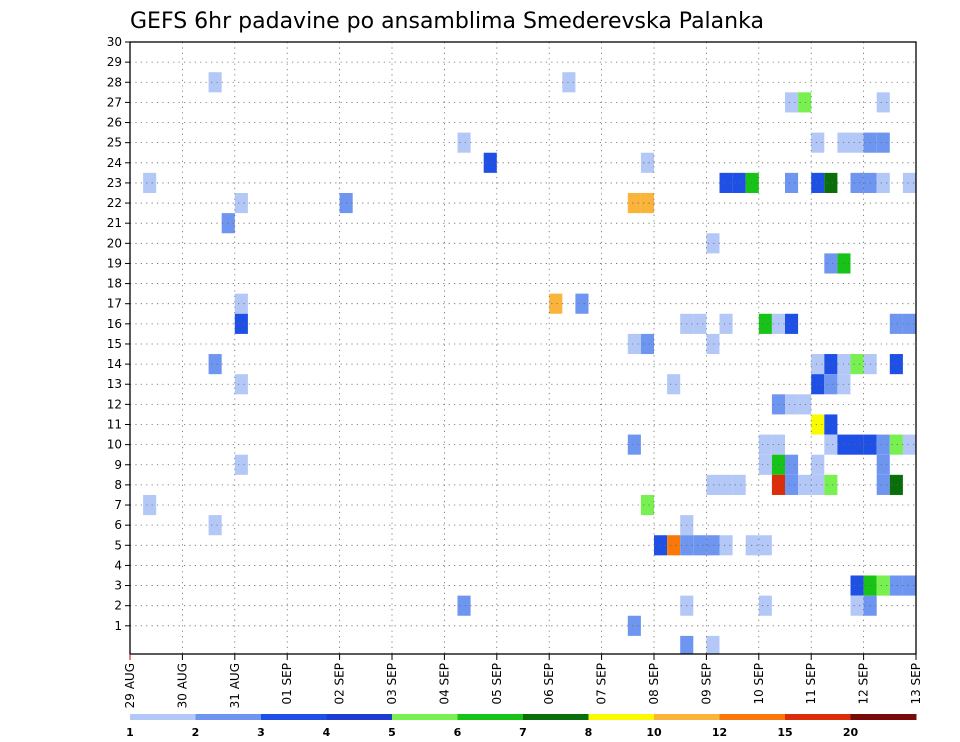 The height and width of the screenshot is (742, 960). I want to click on x-tick-label: 29 AUG, so click(130, 685).